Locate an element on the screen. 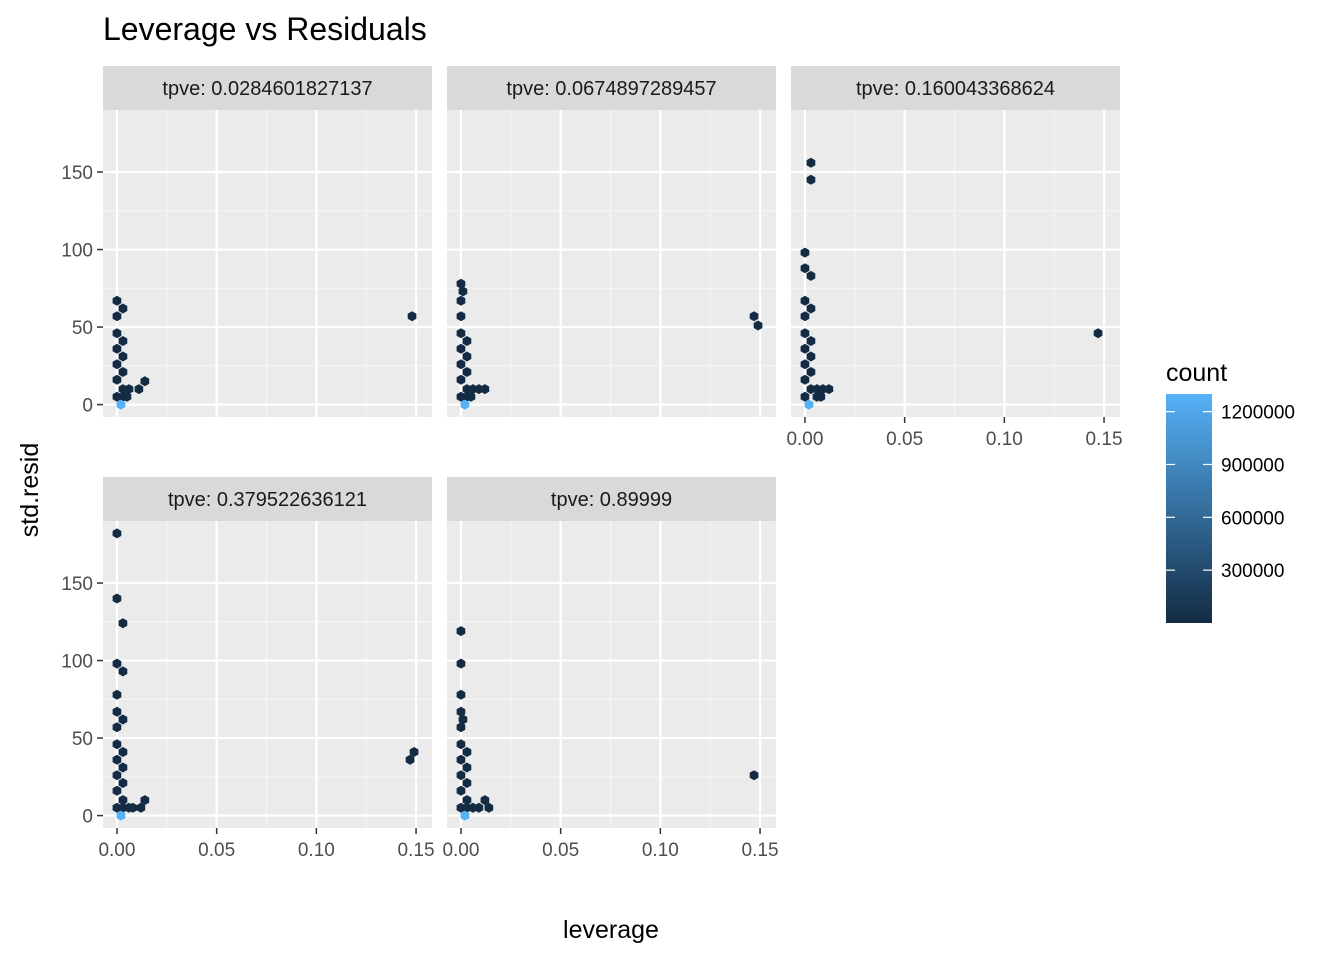 This screenshot has height=960, width=1344. color-legend: count 300000 600000 900000 1200000 is located at coordinates (1230, 491).